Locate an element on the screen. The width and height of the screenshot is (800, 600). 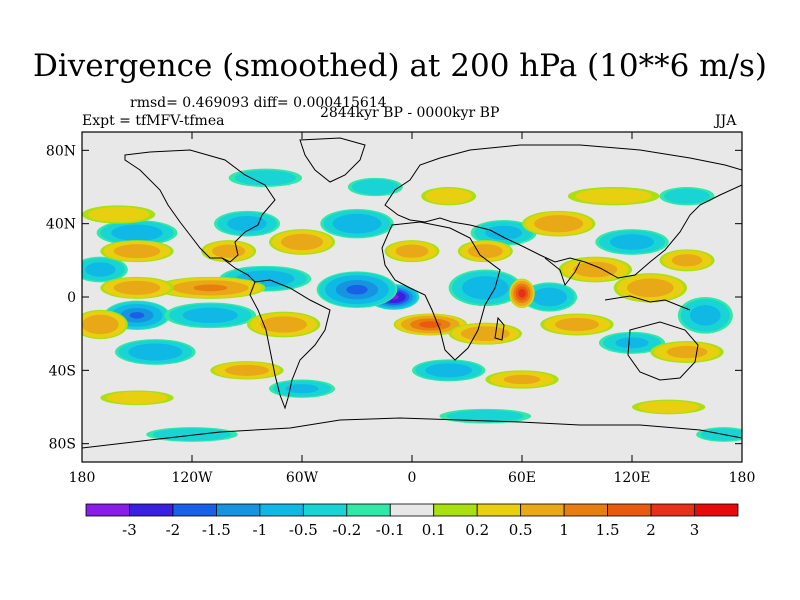
x-tick-label: 60W is located at coordinates (302, 478).